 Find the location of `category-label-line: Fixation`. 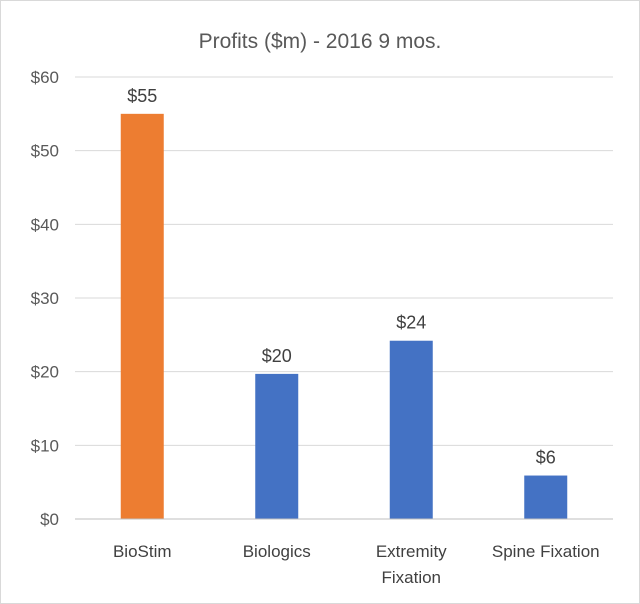

category-label-line: Fixation is located at coordinates (411, 577).